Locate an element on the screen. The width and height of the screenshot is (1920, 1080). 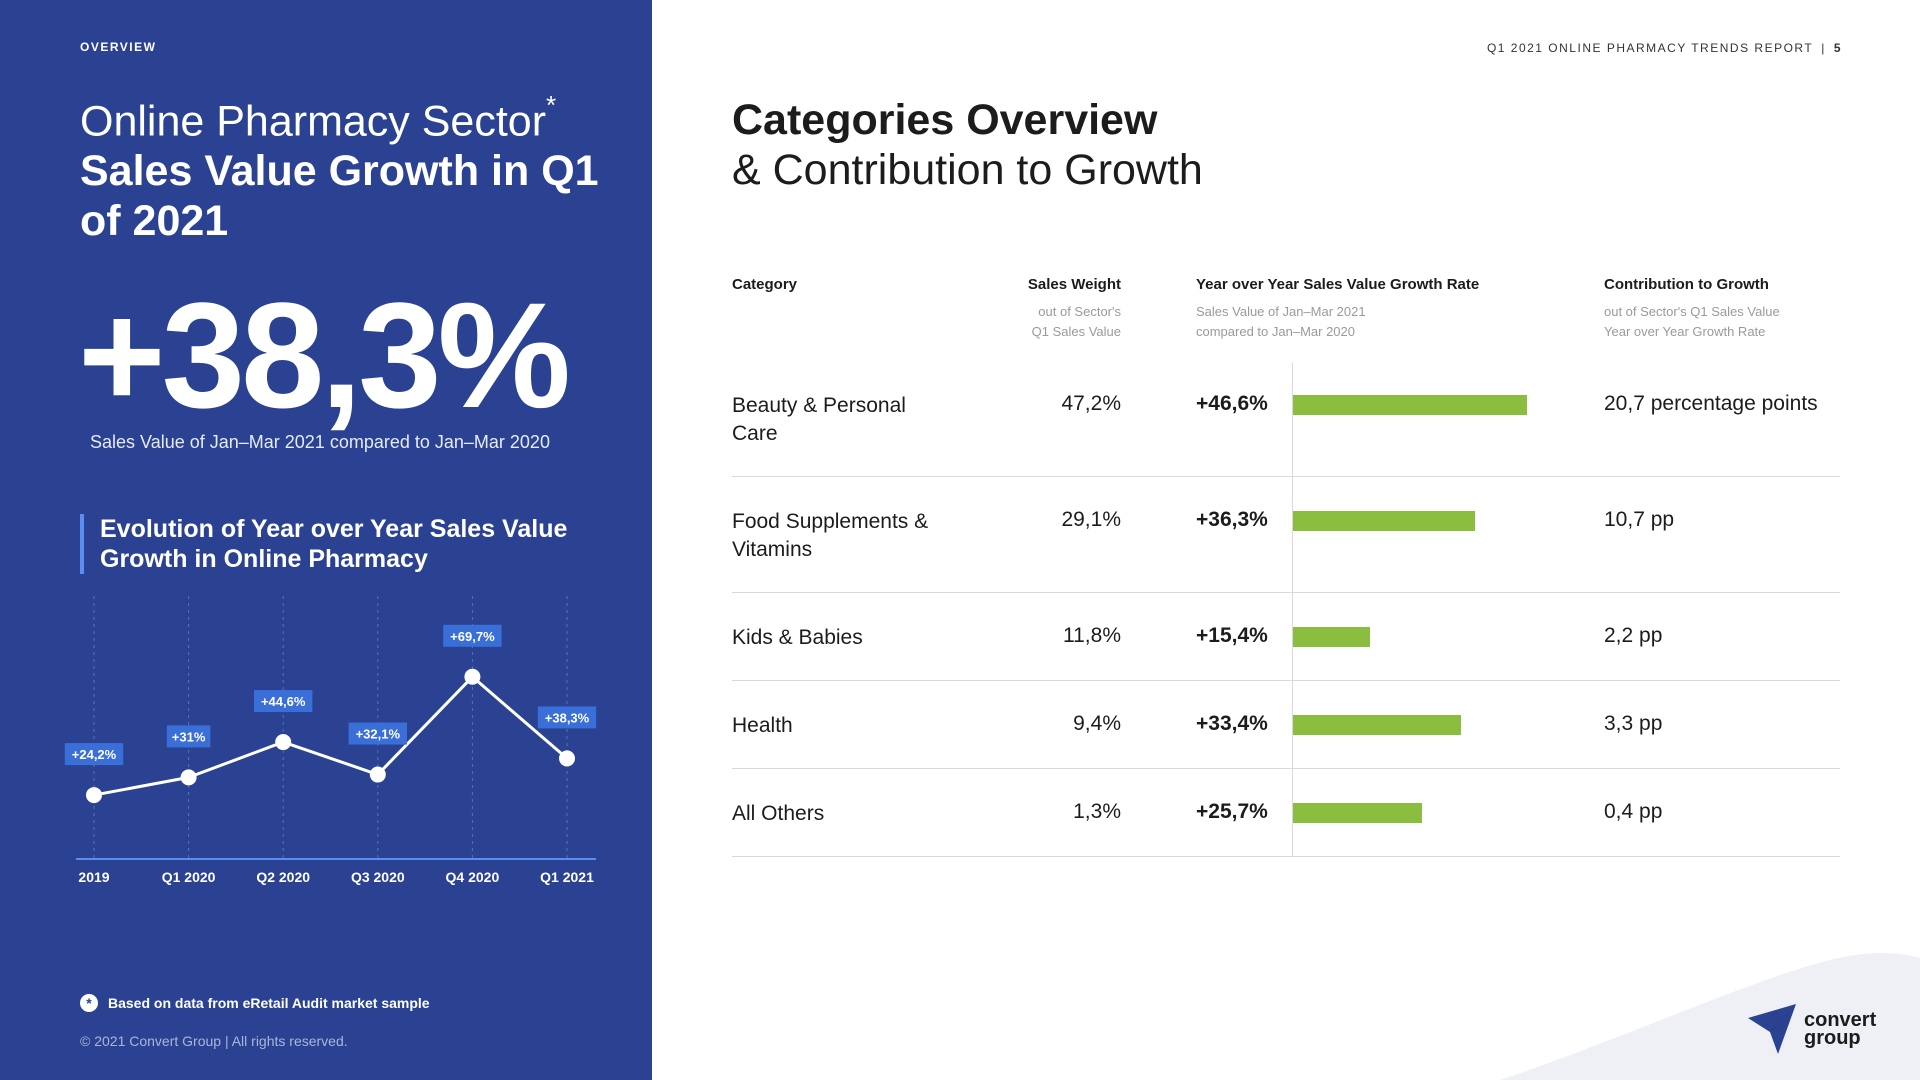
asterisk-icon: * is located at coordinates (89, 1003).